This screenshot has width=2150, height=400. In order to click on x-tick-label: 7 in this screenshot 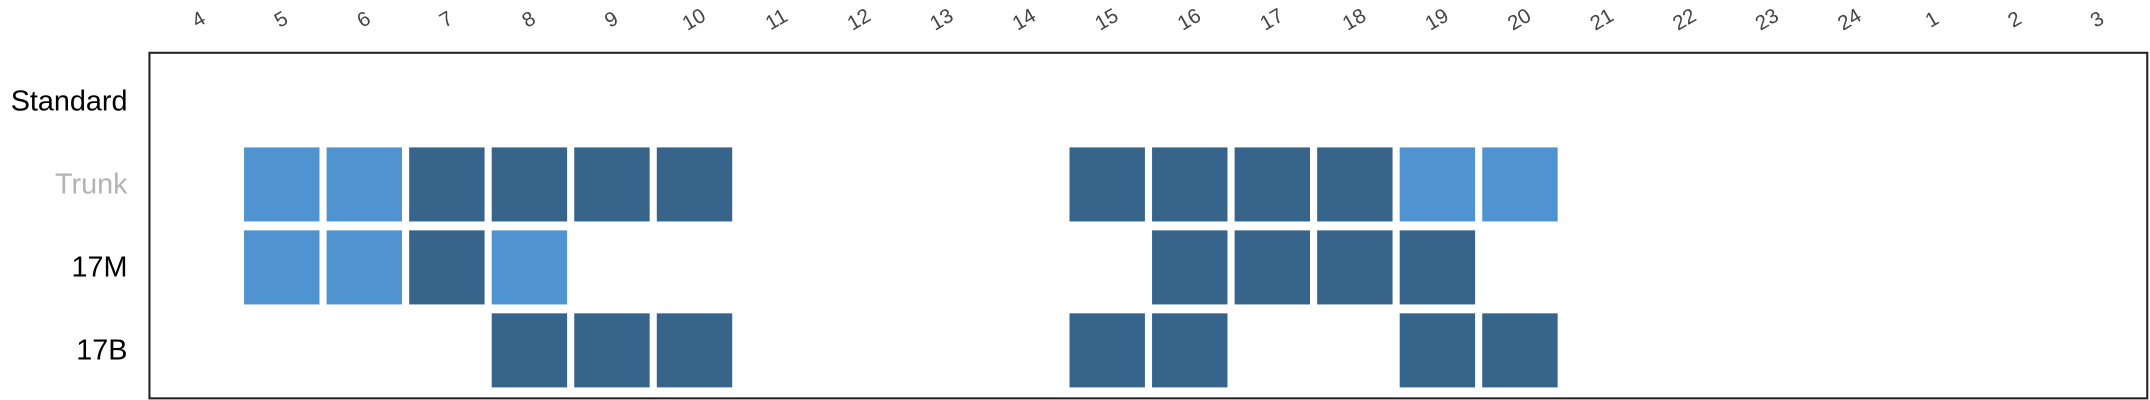, I will do `click(446, 20)`.